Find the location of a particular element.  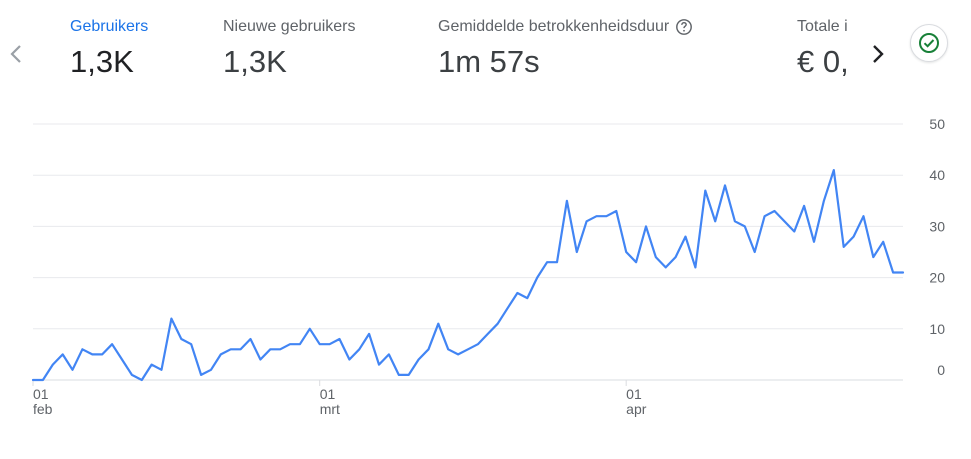

check-circle-icon is located at coordinates (929, 43).